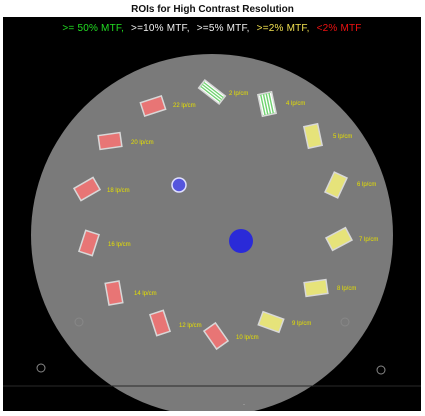  I want to click on roi-6-lp-cm, so click(336, 185).